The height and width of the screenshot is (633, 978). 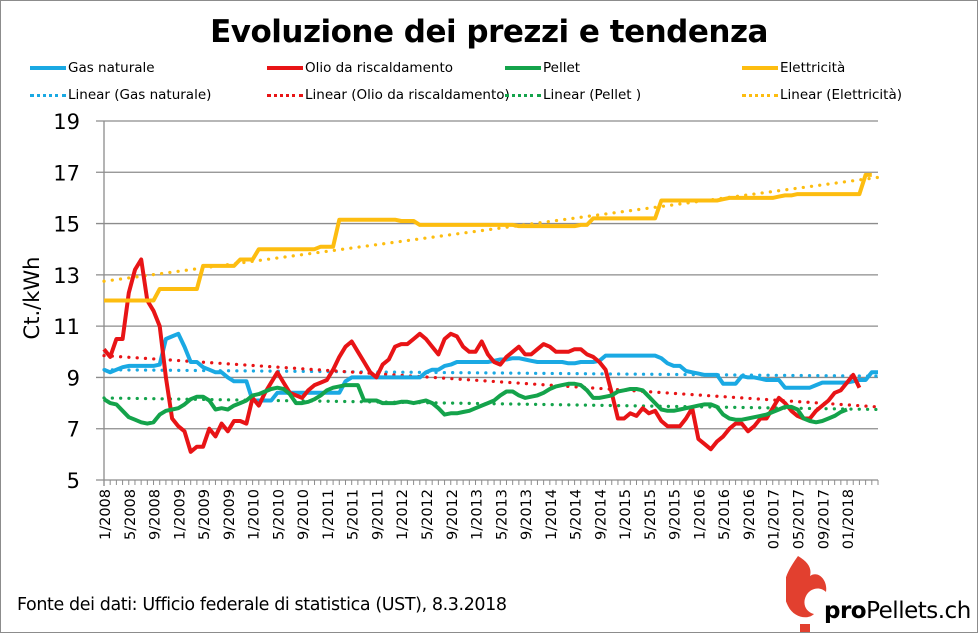 What do you see at coordinates (304, 514) in the screenshot?
I see `x-tick-label: 9/2010` at bounding box center [304, 514].